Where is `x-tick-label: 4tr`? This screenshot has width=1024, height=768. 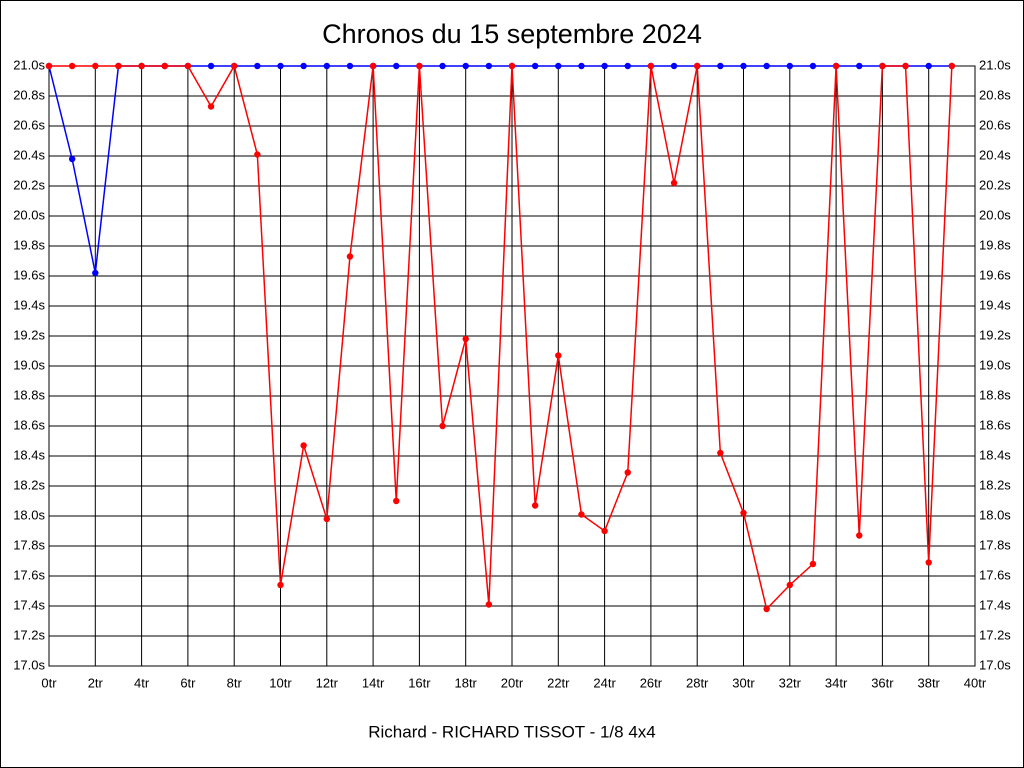
x-tick-label: 4tr is located at coordinates (142, 682).